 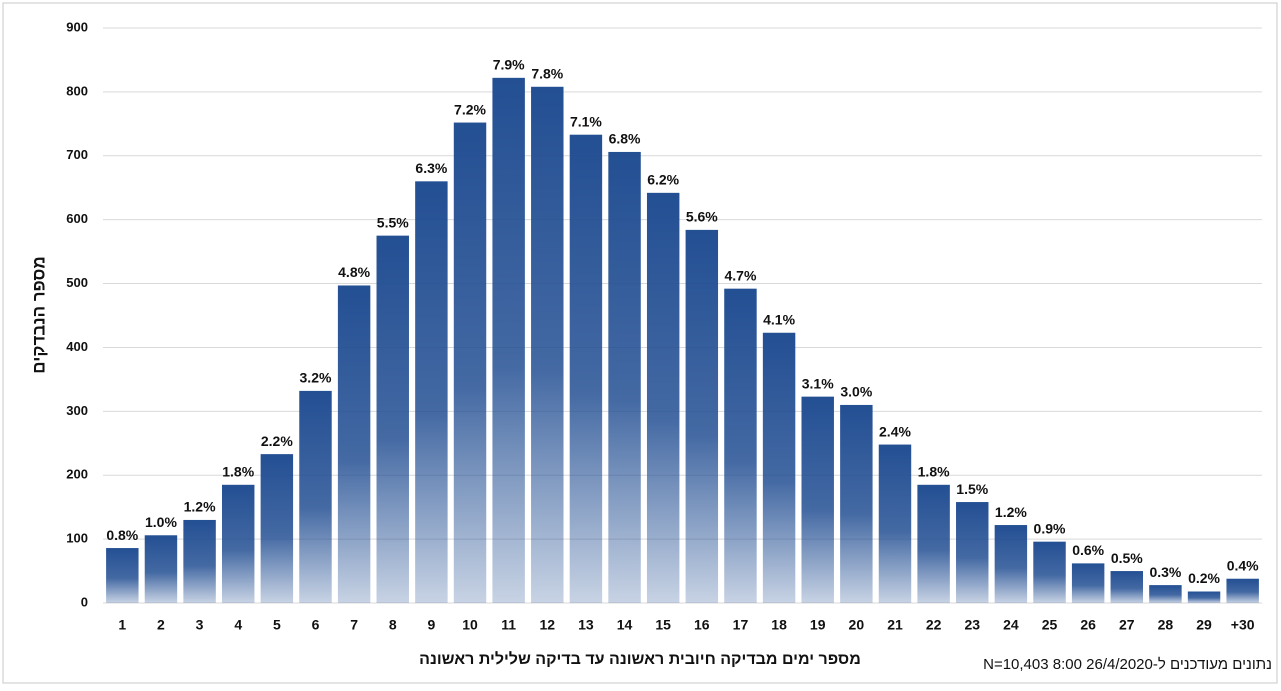 I want to click on x-tick-label: 22, so click(x=934, y=625).